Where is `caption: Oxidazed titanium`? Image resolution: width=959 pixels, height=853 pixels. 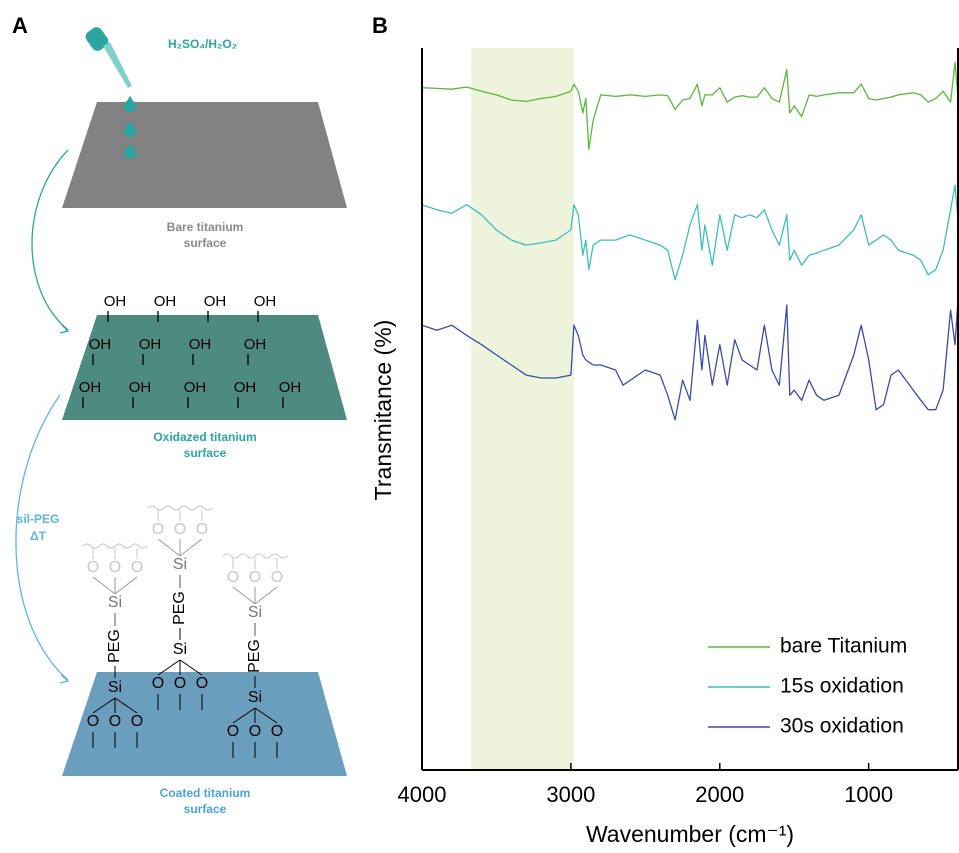 caption: Oxidazed titanium is located at coordinates (204, 437).